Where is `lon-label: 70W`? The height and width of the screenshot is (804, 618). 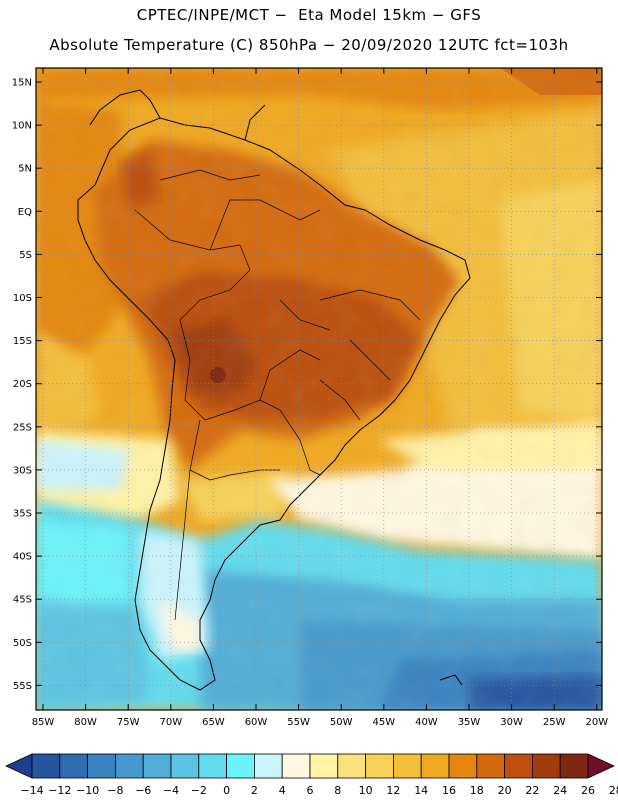
lon-label: 70W is located at coordinates (170, 722).